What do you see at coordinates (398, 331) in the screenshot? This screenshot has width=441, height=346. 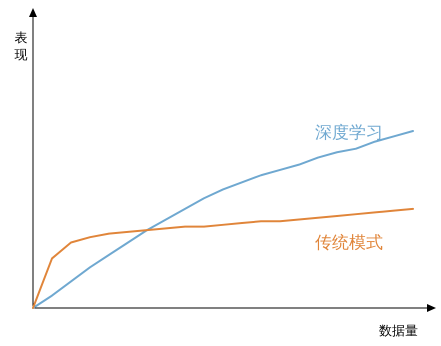 I see `x-axis-title: 数据量` at bounding box center [398, 331].